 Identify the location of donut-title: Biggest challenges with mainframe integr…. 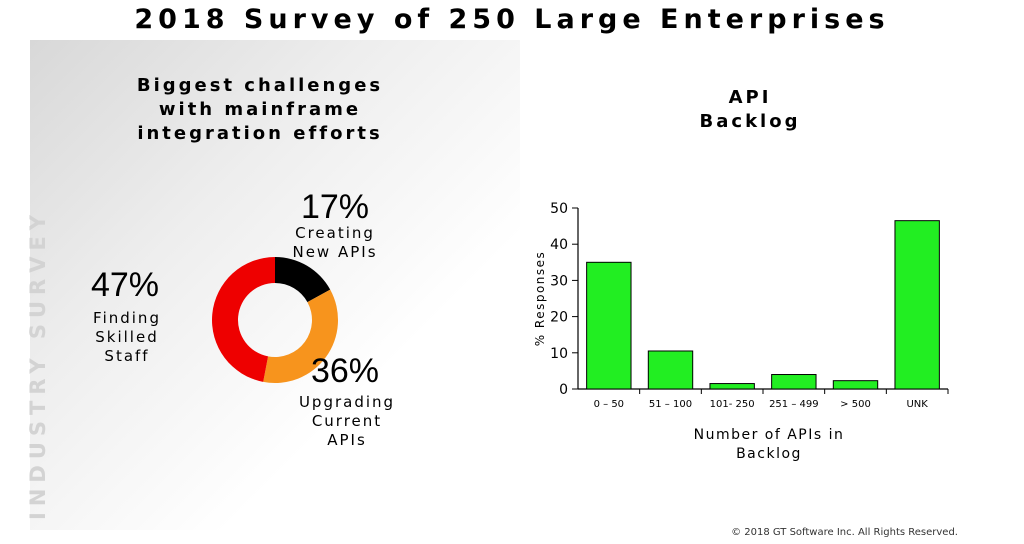
(260, 110).